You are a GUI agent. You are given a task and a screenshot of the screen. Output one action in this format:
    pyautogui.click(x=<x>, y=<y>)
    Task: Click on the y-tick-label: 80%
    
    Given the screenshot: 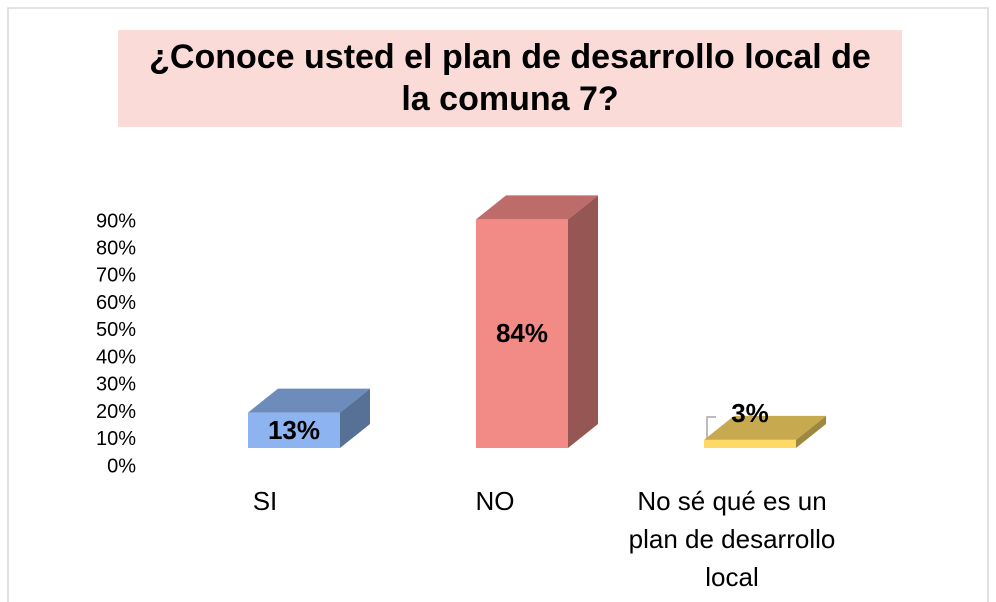 What is the action you would take?
    pyautogui.click(x=116, y=249)
    